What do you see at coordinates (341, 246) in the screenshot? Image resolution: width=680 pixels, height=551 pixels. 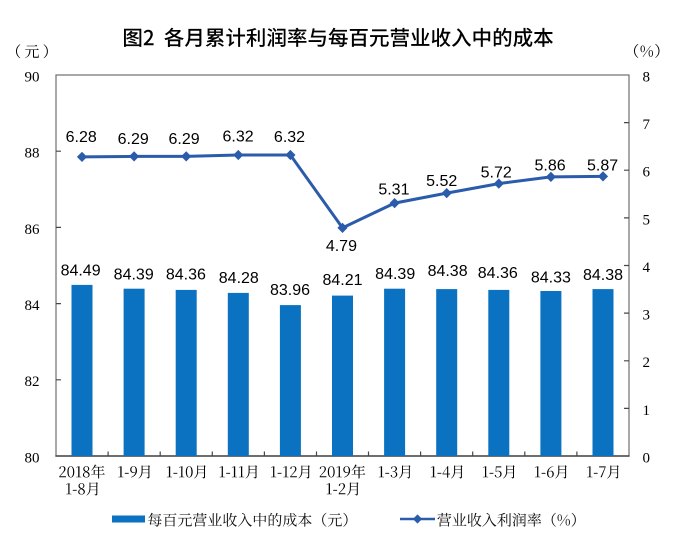 I see `svg-text: 4.79` at bounding box center [341, 246].